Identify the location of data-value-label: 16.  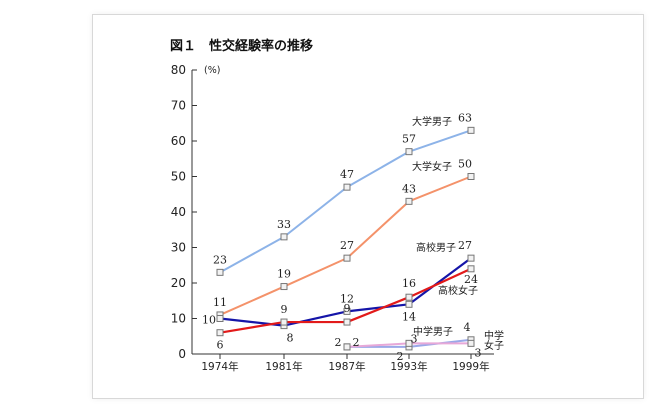
(409, 283).